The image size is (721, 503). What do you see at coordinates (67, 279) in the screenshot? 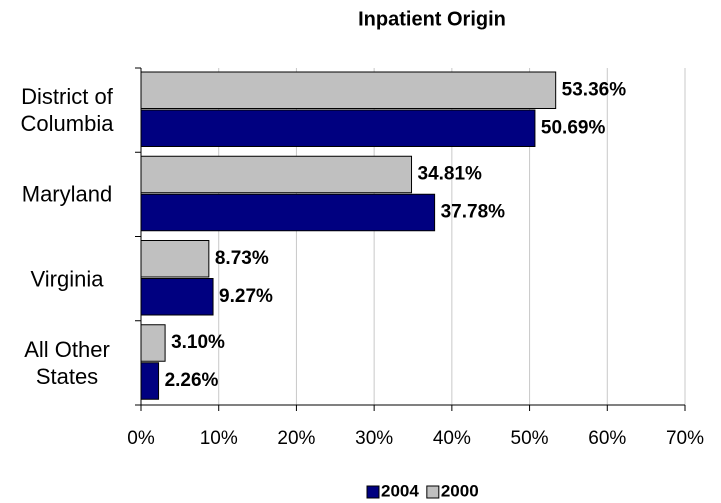
I see `y-tick-label: Virginia` at bounding box center [67, 279].